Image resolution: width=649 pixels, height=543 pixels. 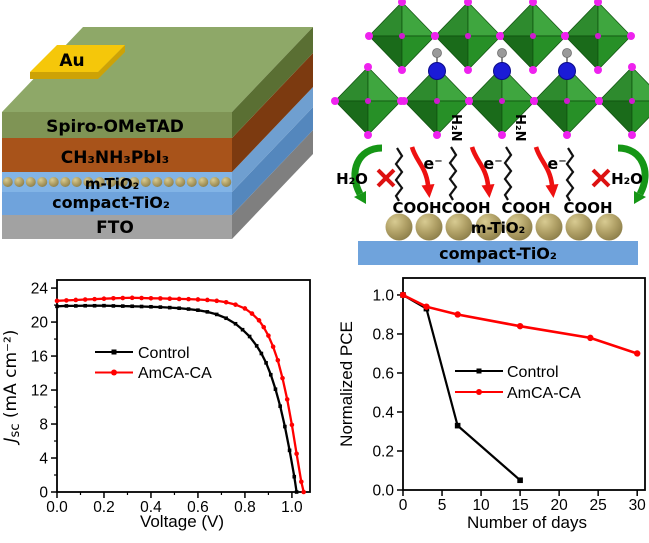 I want to click on y-tick-label: 8, so click(x=43, y=425).